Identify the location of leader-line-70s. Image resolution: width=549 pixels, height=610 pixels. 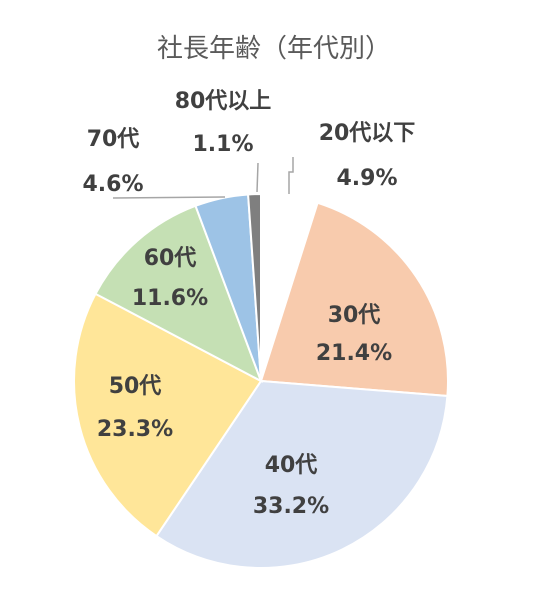
(169, 197).